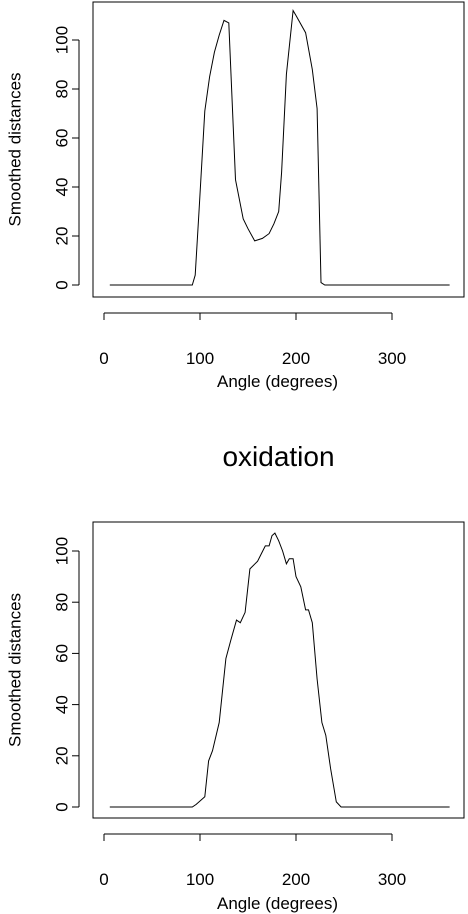 This screenshot has width=468, height=914. What do you see at coordinates (278, 456) in the screenshot?
I see `chart-2-title: oxidation` at bounding box center [278, 456].